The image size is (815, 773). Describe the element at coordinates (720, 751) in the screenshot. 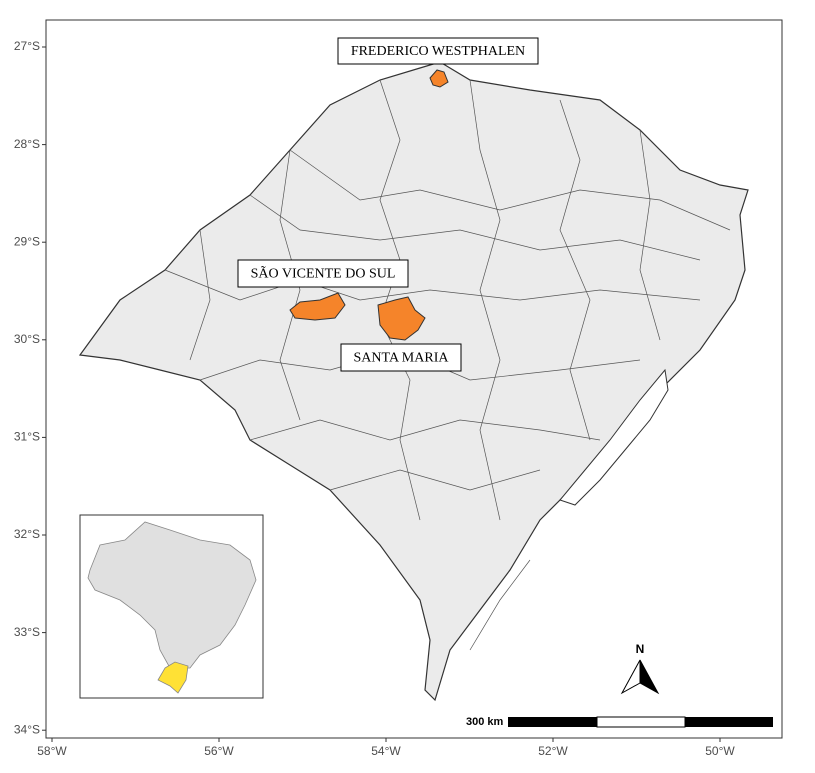

I see `x-tick-label: 50°W` at that location.